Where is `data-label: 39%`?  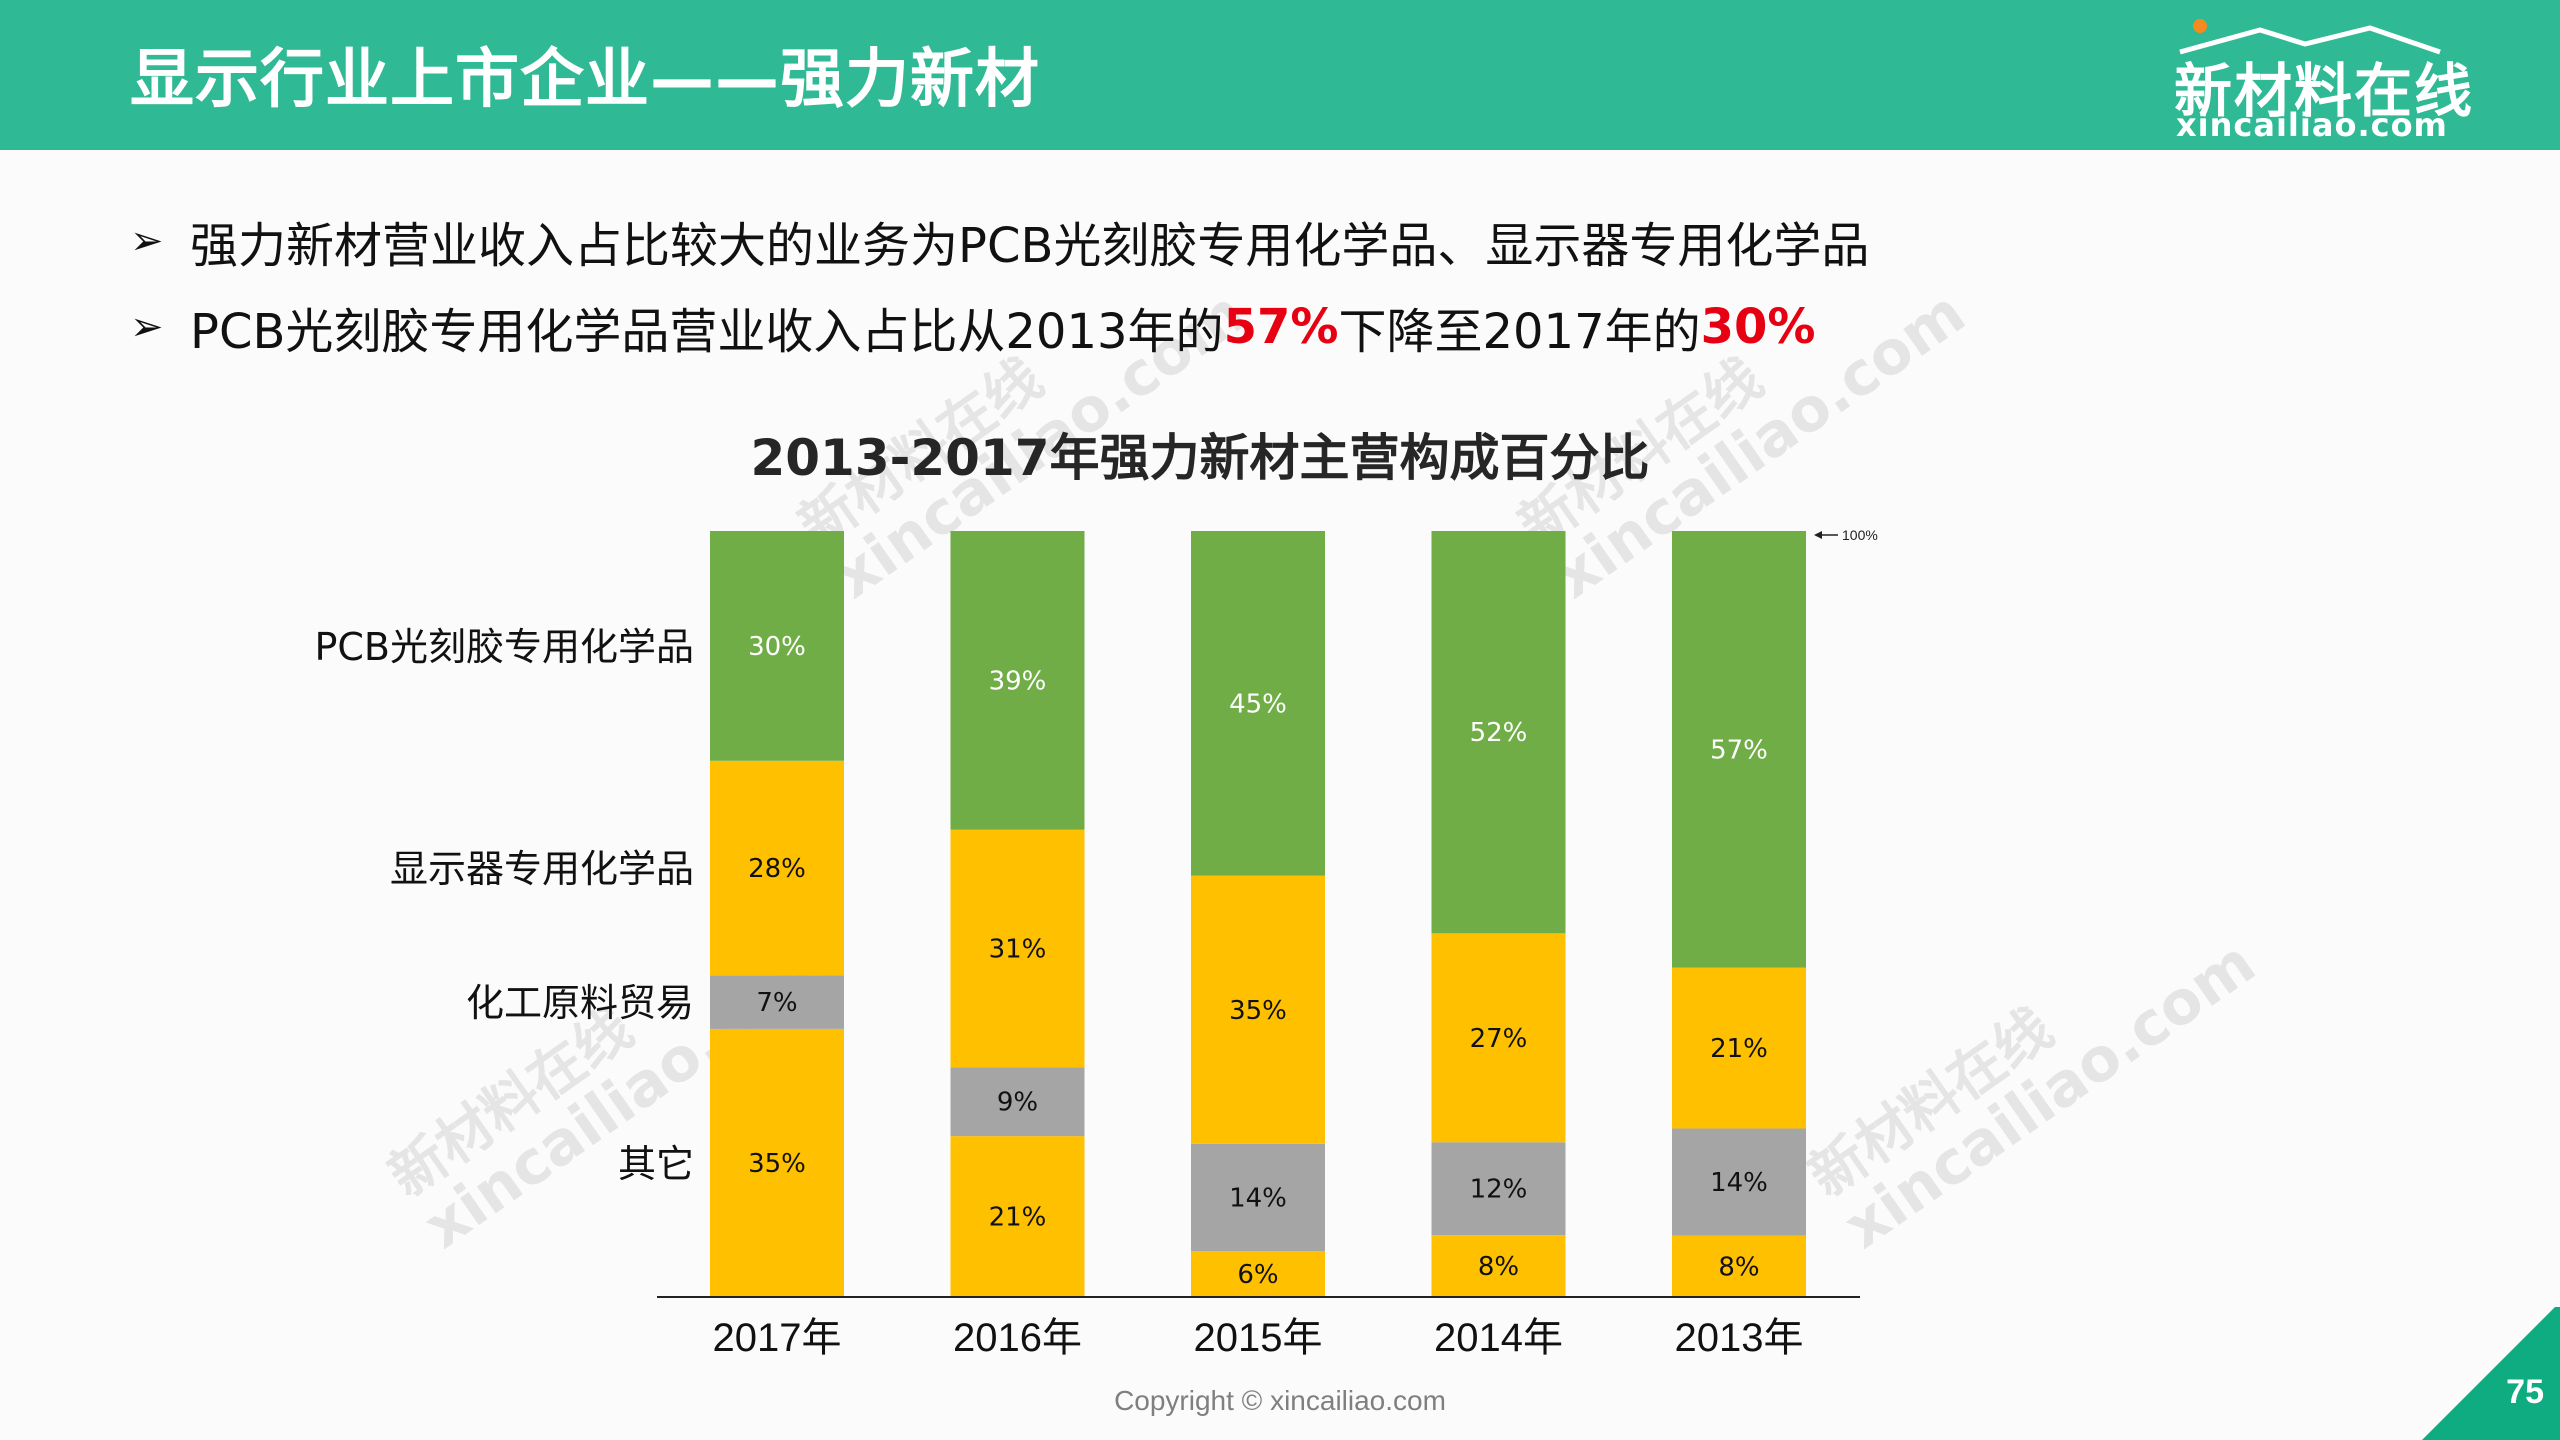 data-label: 39% is located at coordinates (1018, 681).